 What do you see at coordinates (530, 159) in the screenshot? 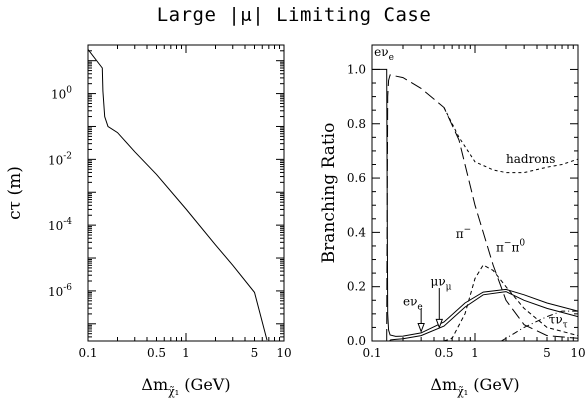
I see `series-label-1: hadrons` at bounding box center [530, 159].